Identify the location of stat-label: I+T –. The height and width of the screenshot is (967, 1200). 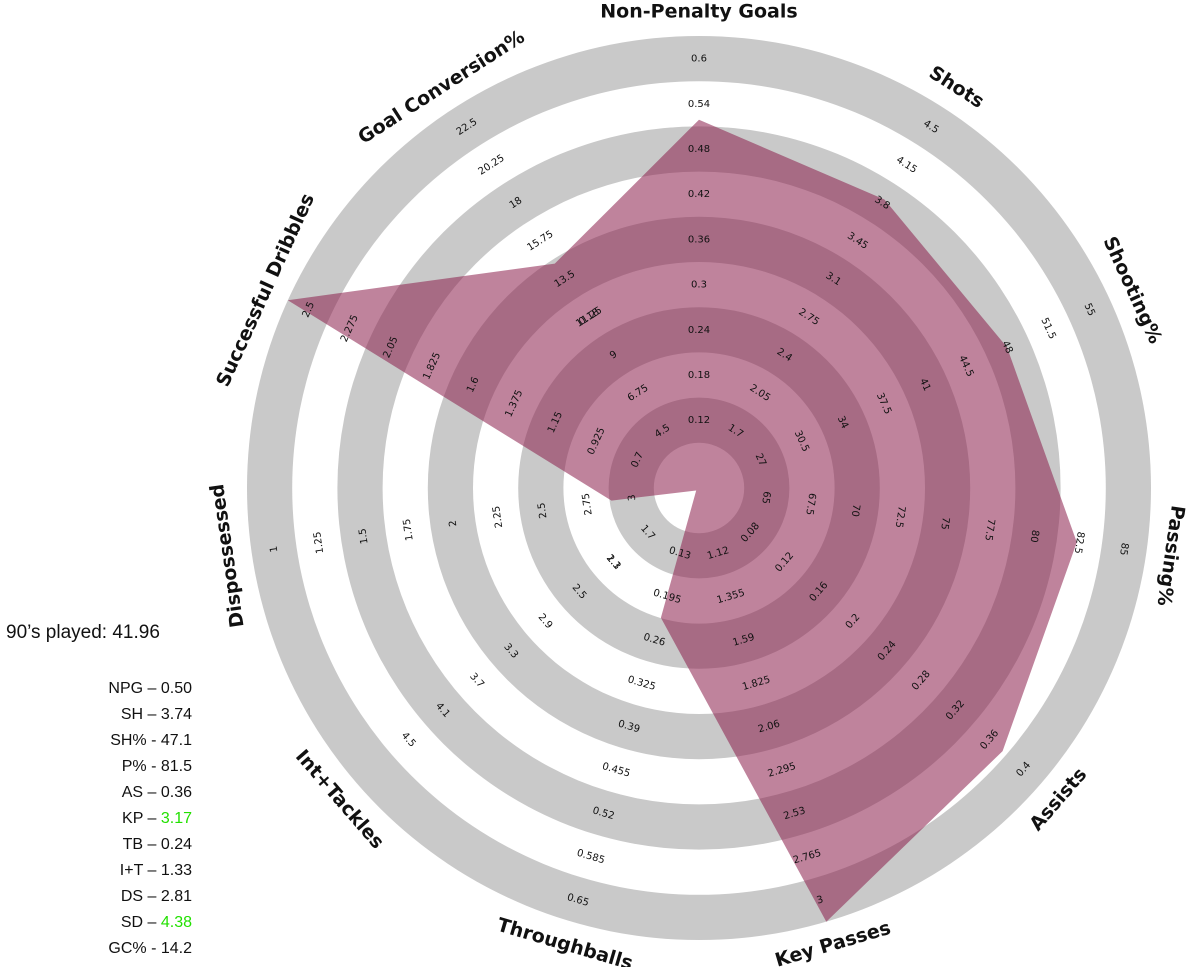
(140, 870).